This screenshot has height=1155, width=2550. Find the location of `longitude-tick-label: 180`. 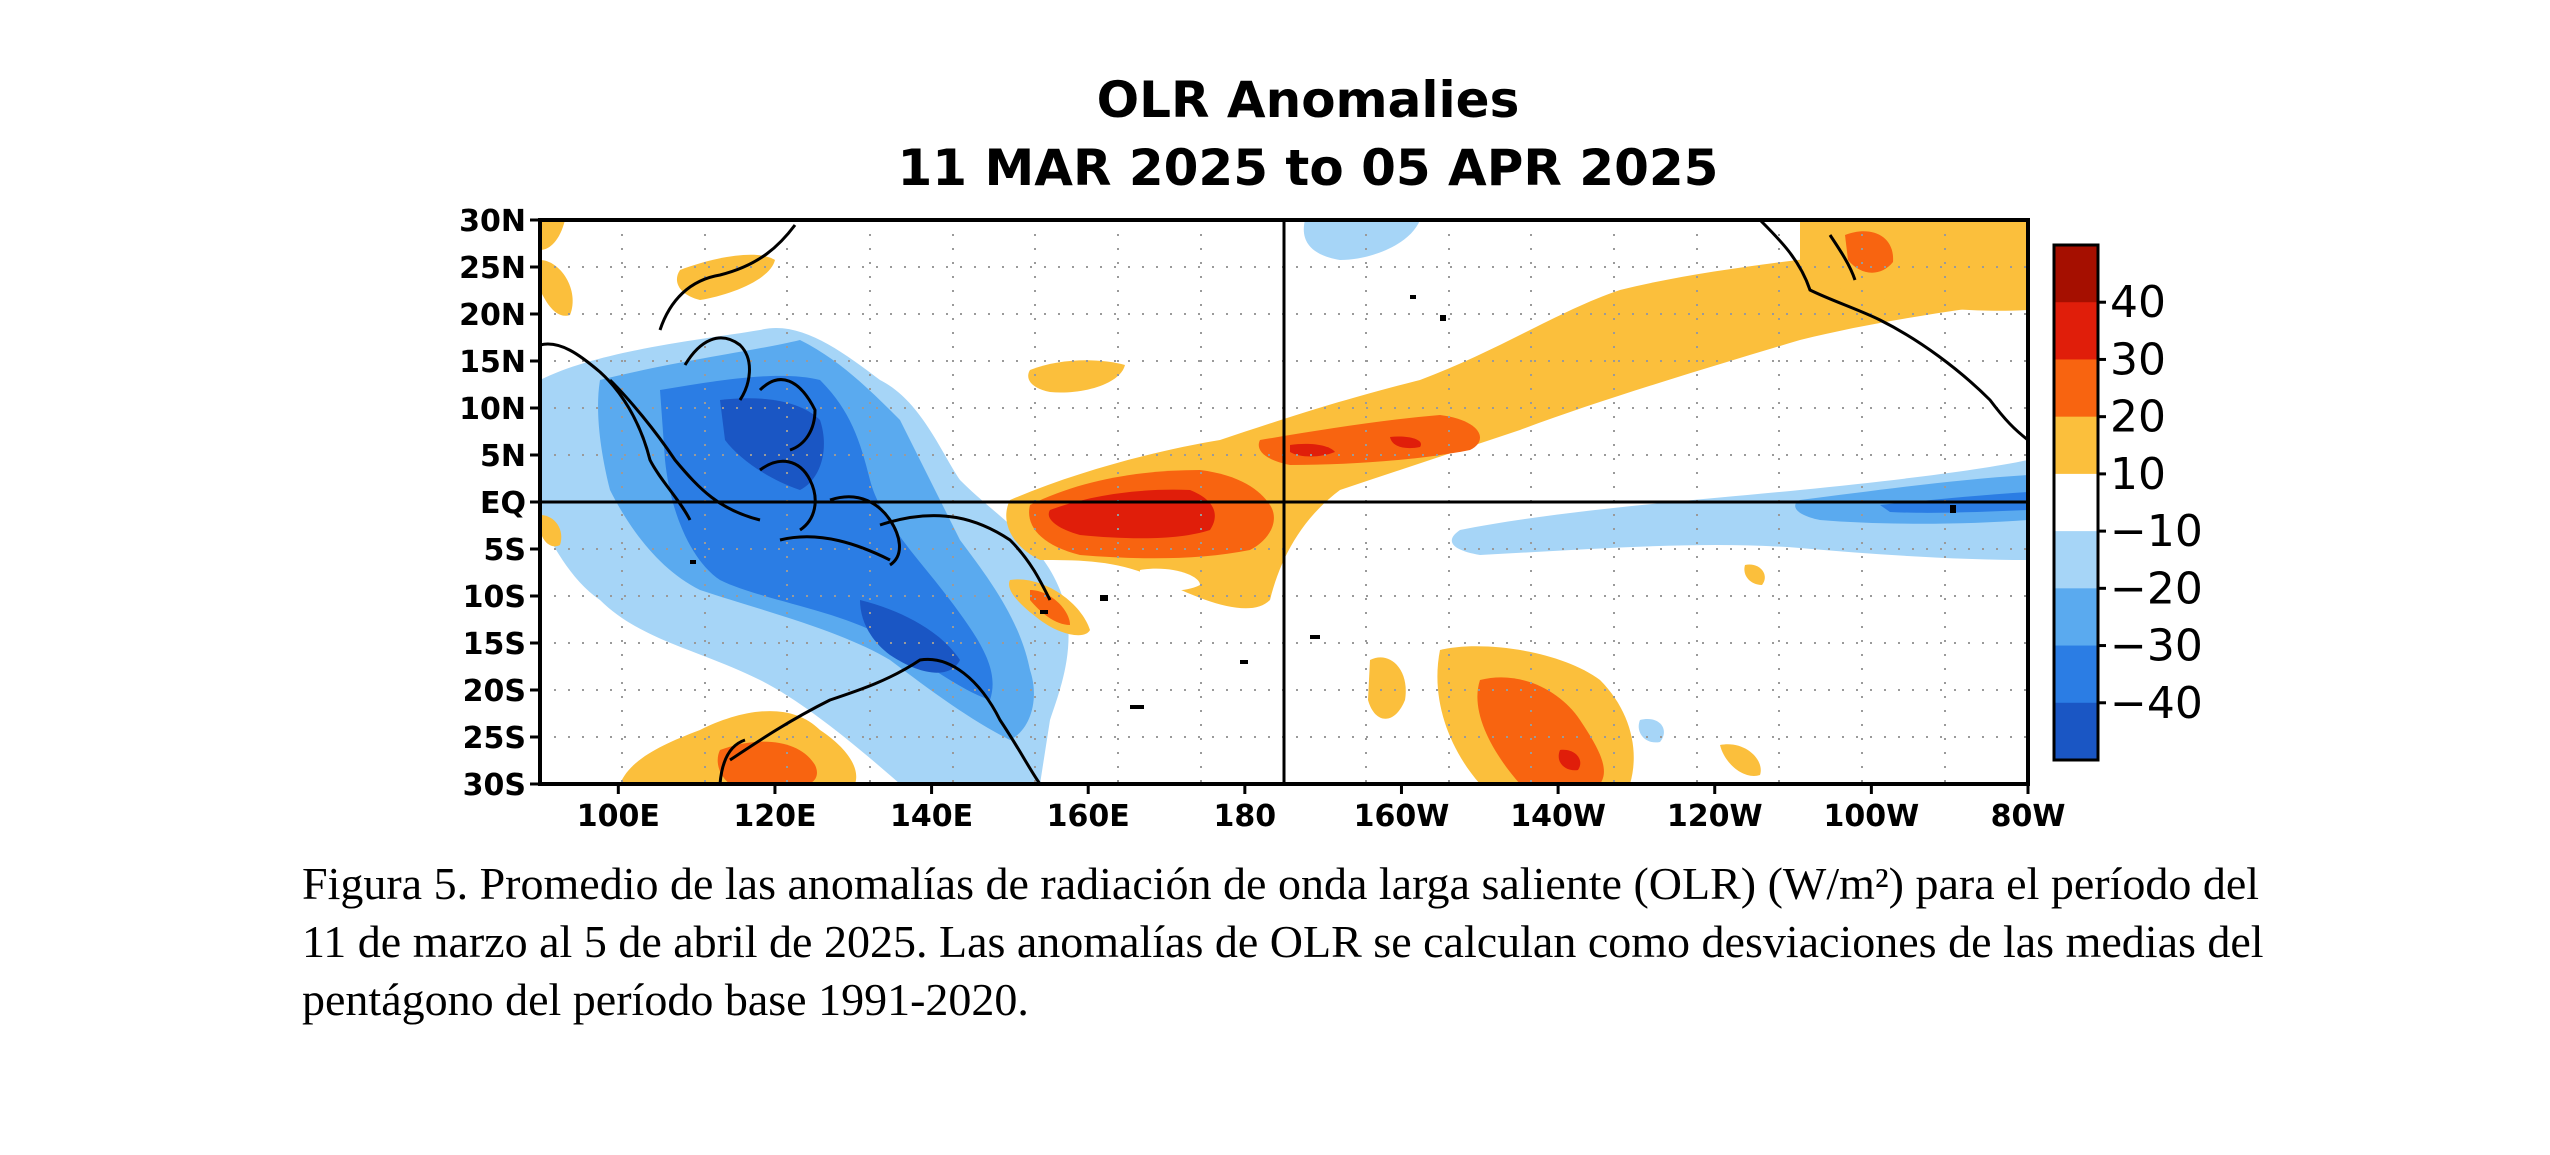

longitude-tick-label: 180 is located at coordinates (1245, 816).